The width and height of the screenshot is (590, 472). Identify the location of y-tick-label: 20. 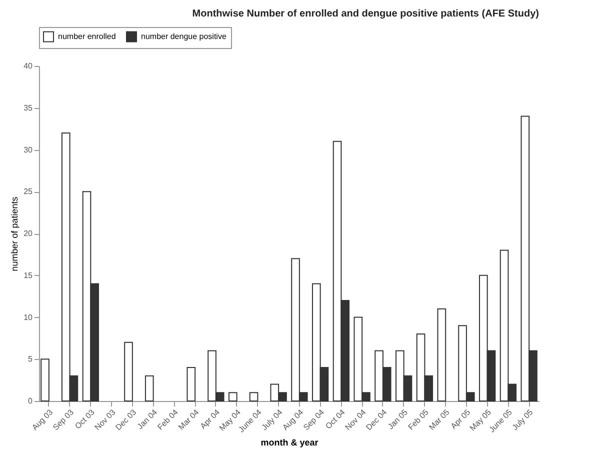
(29, 233).